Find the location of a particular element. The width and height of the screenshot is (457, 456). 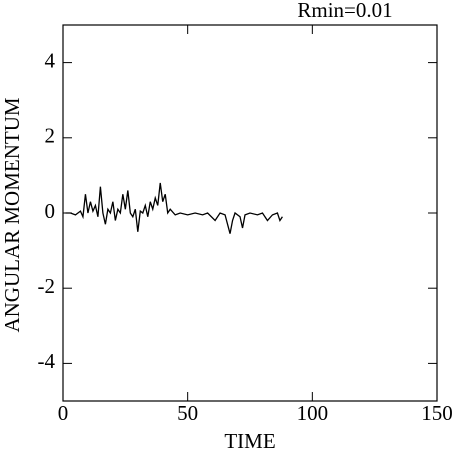

x-tick-label: 50 is located at coordinates (187, 413).